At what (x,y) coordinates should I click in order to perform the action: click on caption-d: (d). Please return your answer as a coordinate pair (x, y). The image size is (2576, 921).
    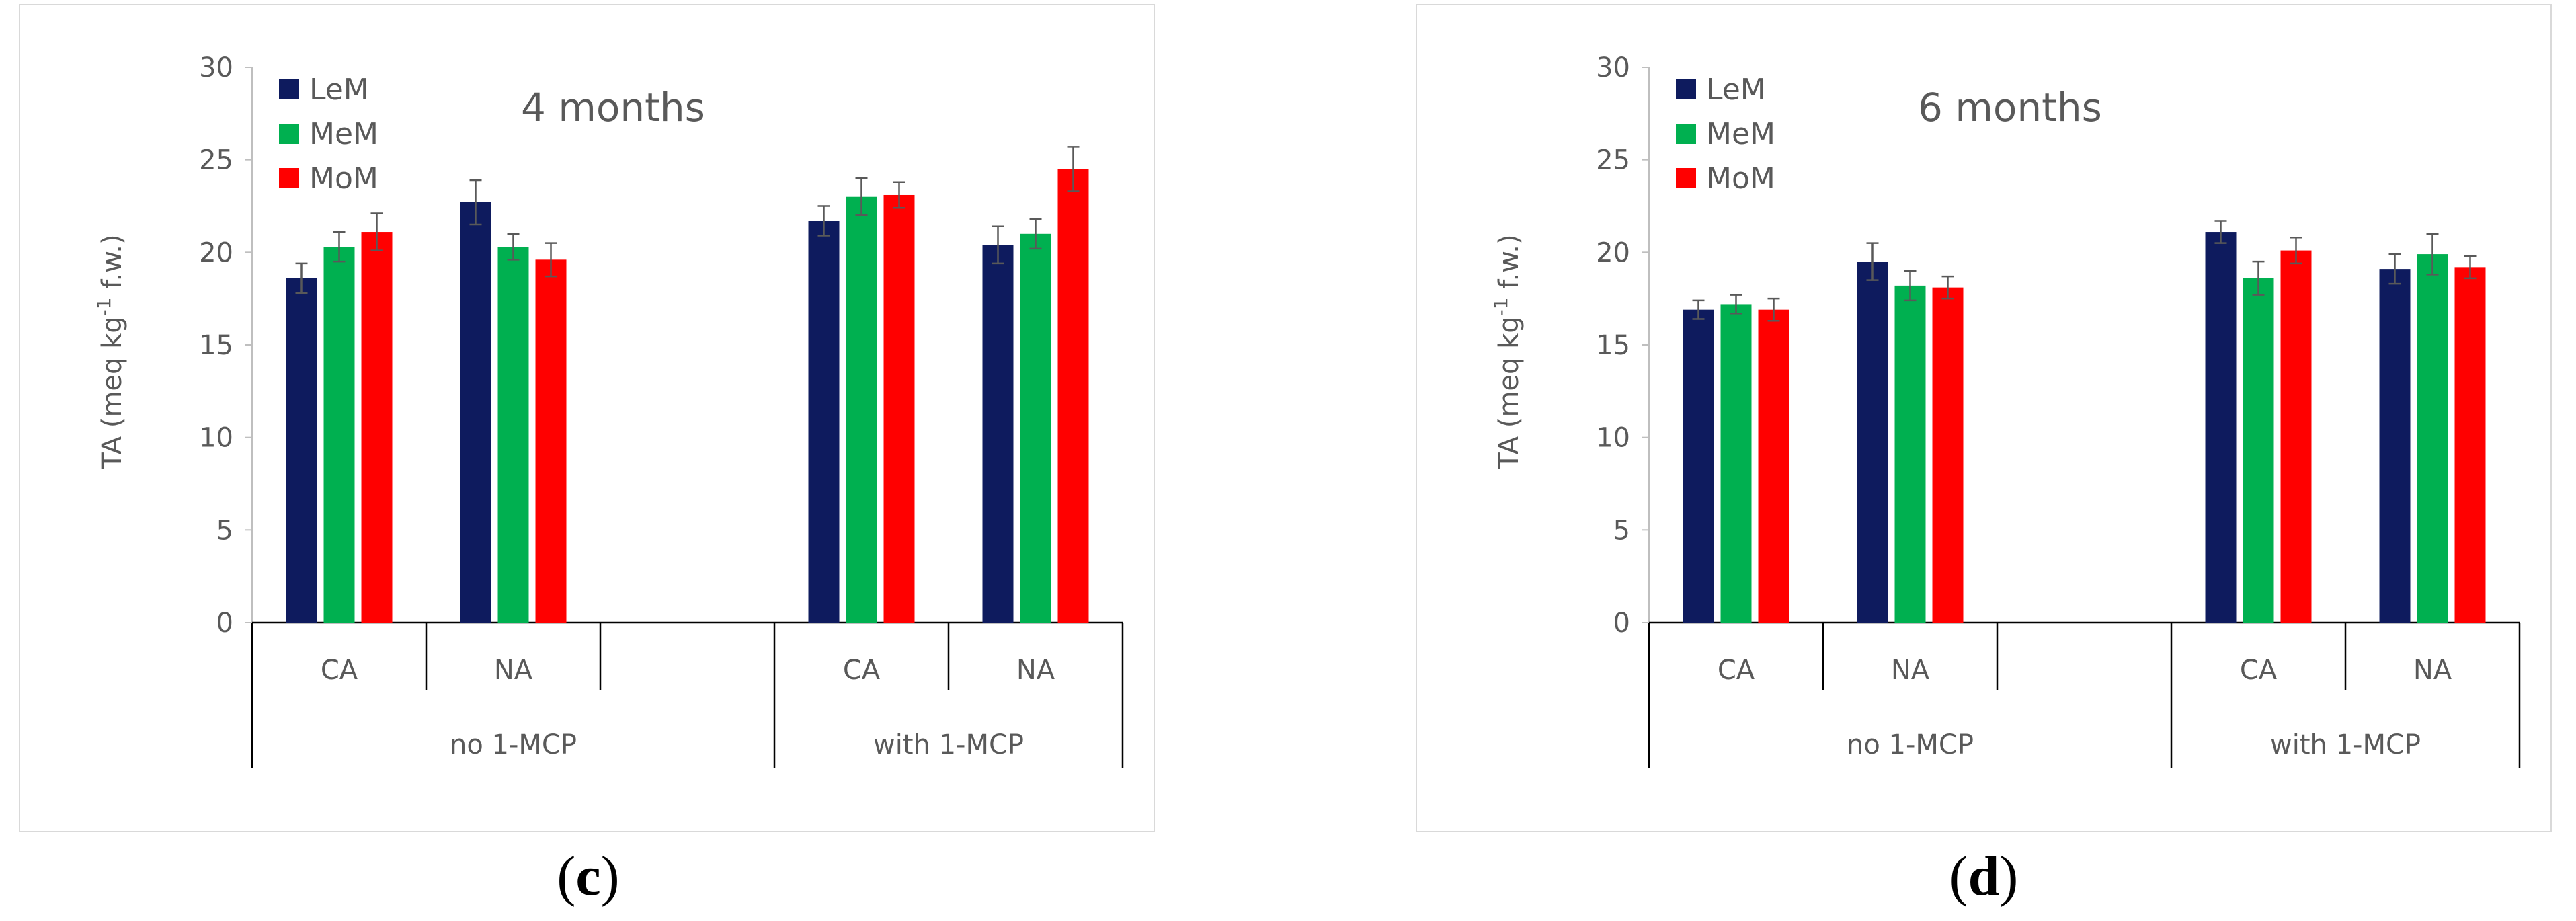
    Looking at the image, I should click on (1984, 877).